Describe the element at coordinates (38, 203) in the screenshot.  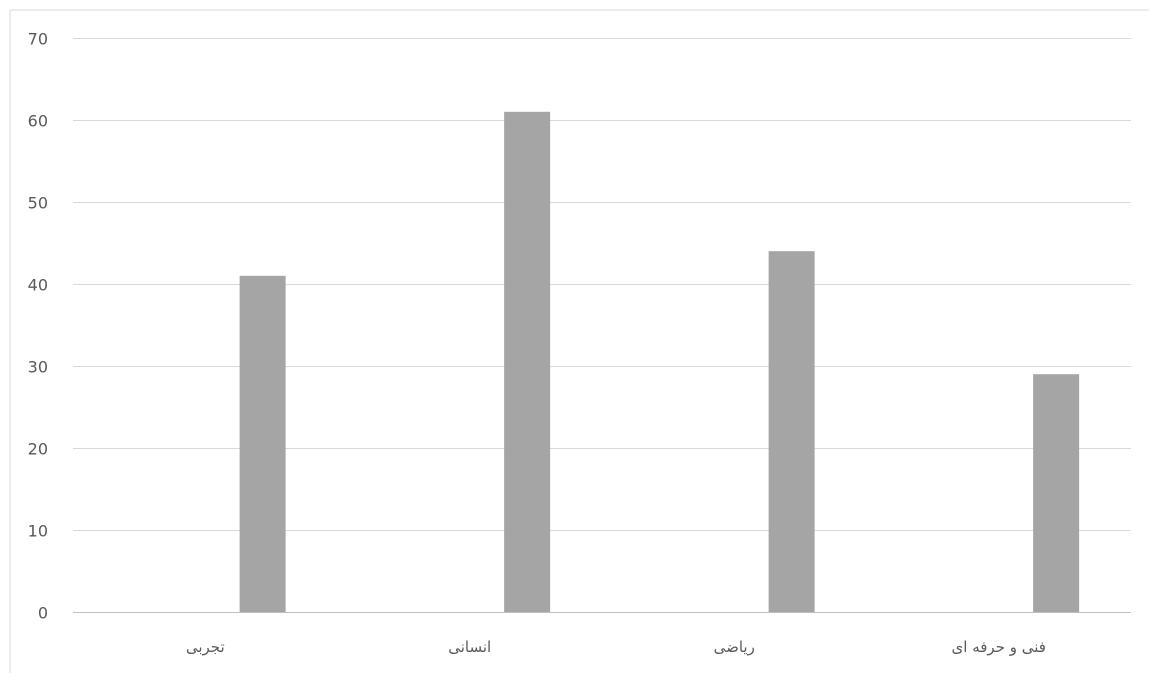
I see `y-tick-label: 50` at that location.